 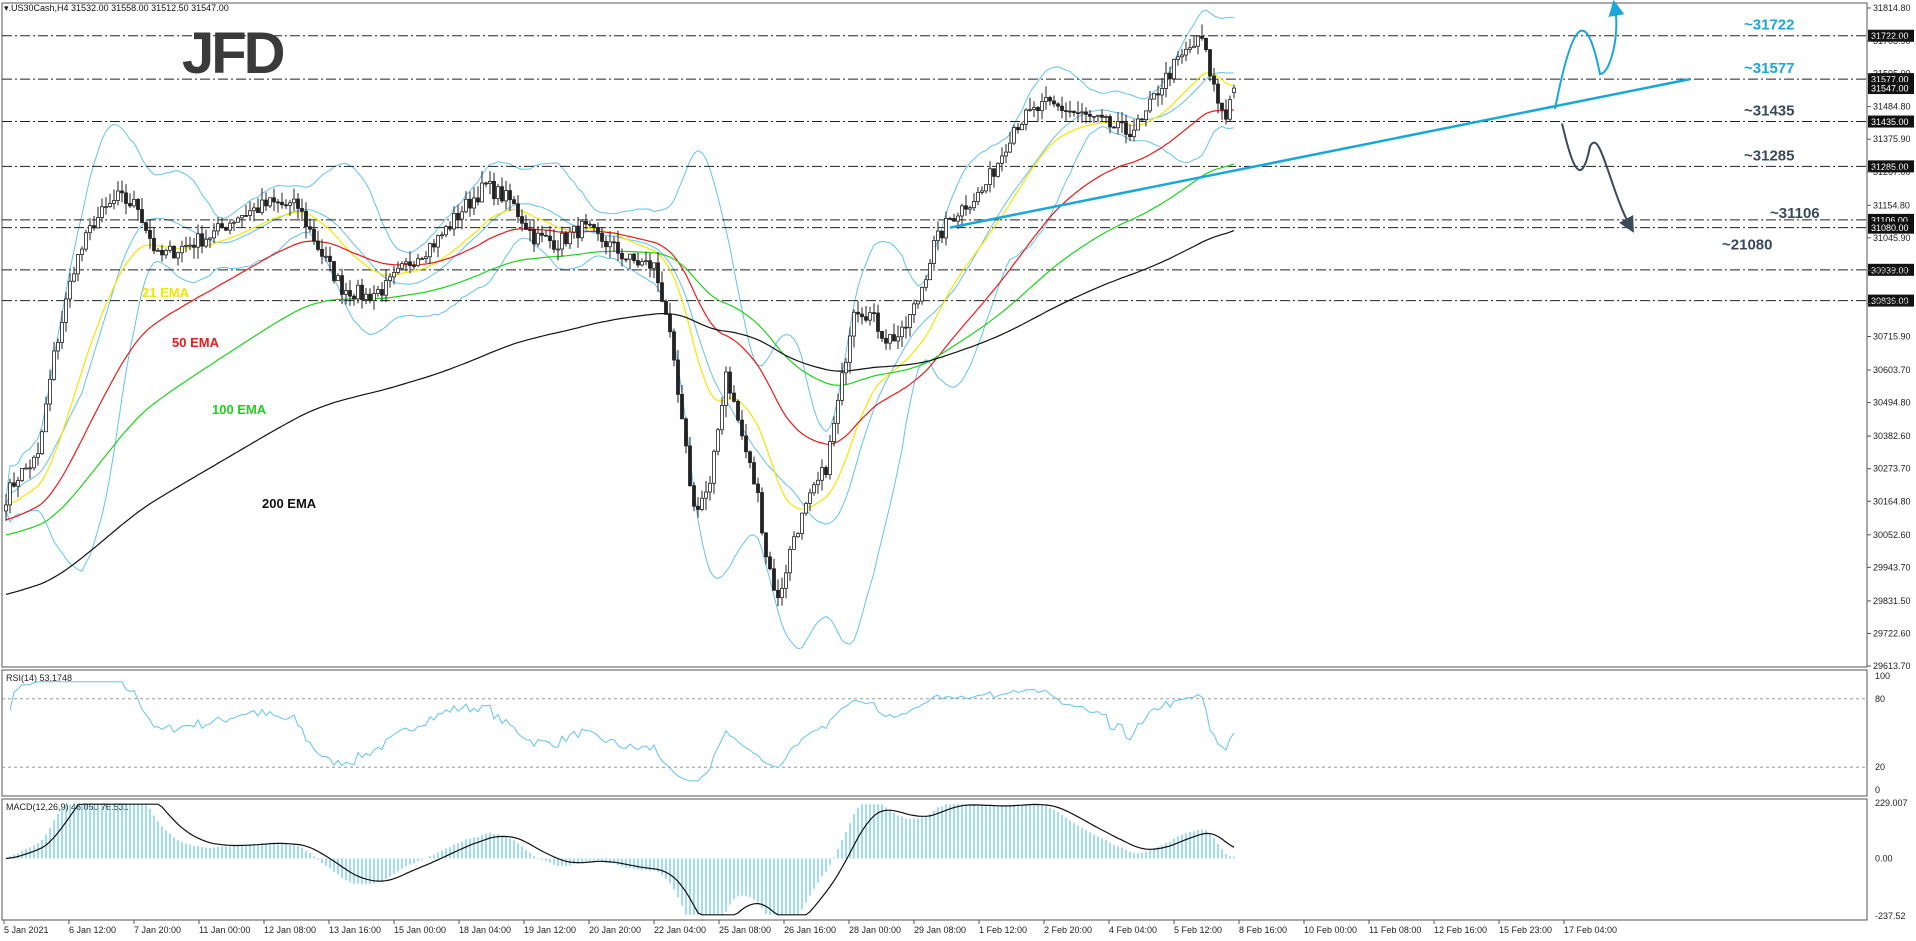 I want to click on time-axis-label: 18 Jan 04:00, so click(x=485, y=930).